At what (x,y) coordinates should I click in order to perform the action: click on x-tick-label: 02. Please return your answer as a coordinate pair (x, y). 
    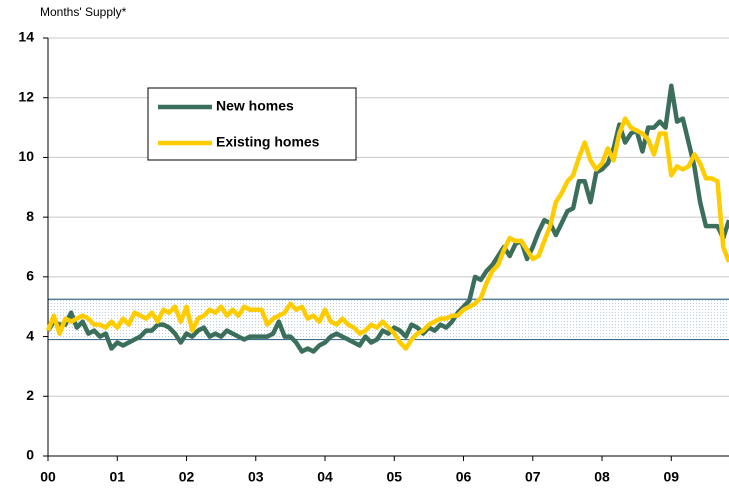
    Looking at the image, I should click on (187, 477).